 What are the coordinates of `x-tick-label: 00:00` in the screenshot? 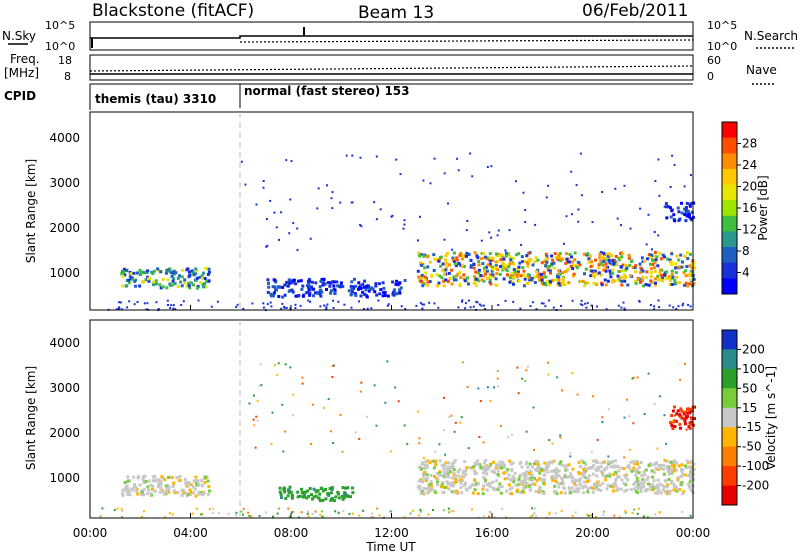 It's located at (90, 533).